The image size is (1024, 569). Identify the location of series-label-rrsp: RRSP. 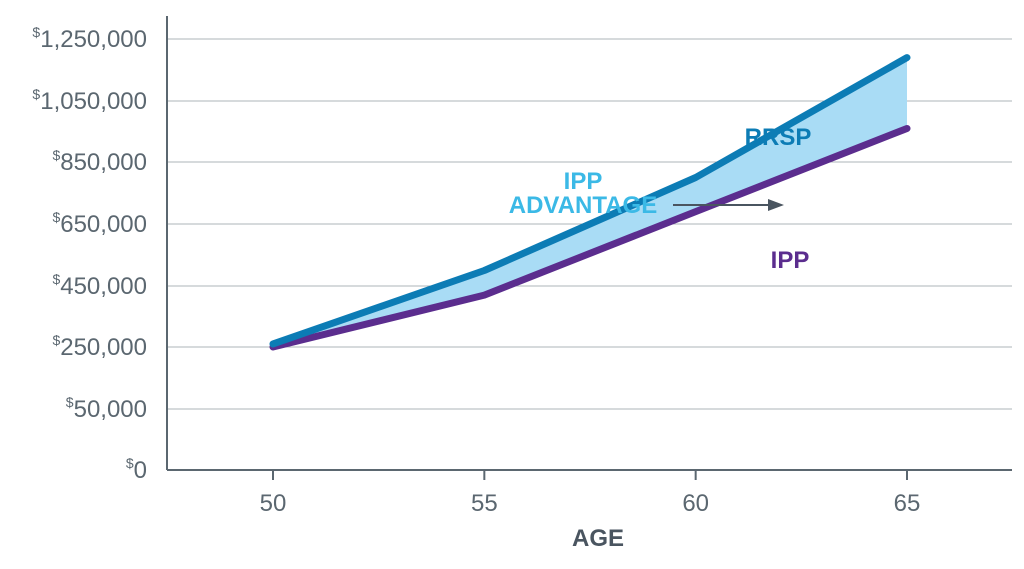
(778, 137).